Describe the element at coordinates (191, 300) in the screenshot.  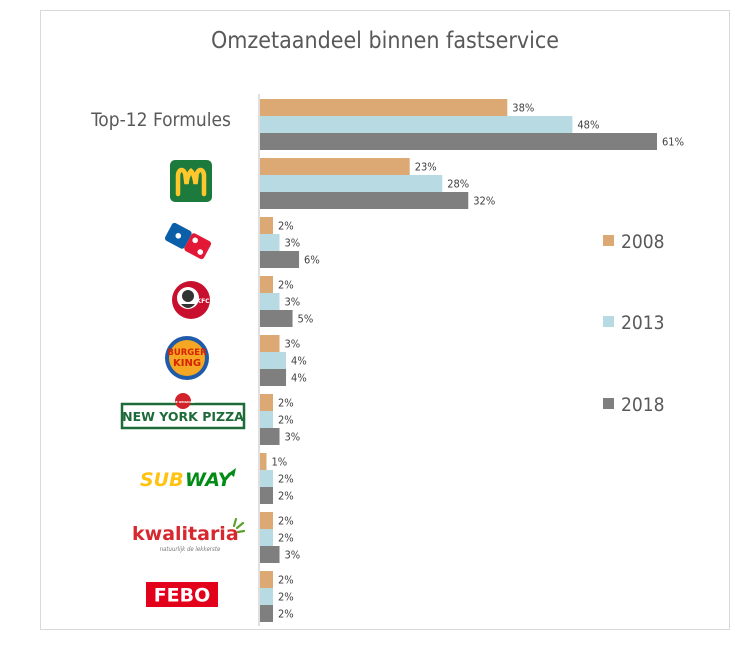
I see `kfc-logo-icon: KFC` at that location.